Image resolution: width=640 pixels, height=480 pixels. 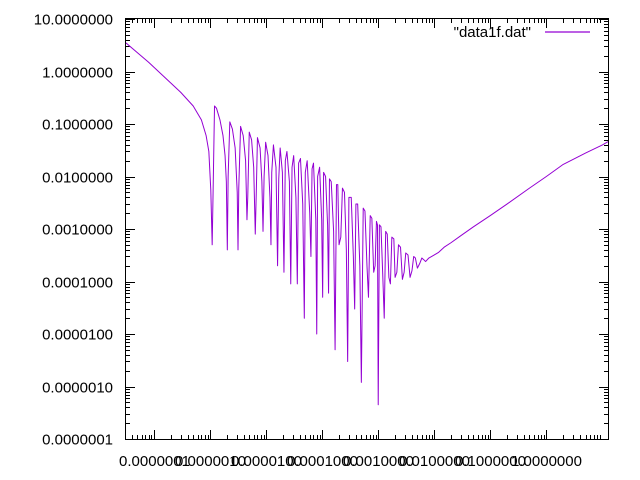 I want to click on x-tick-label: 1.0000000, so click(x=546, y=461).